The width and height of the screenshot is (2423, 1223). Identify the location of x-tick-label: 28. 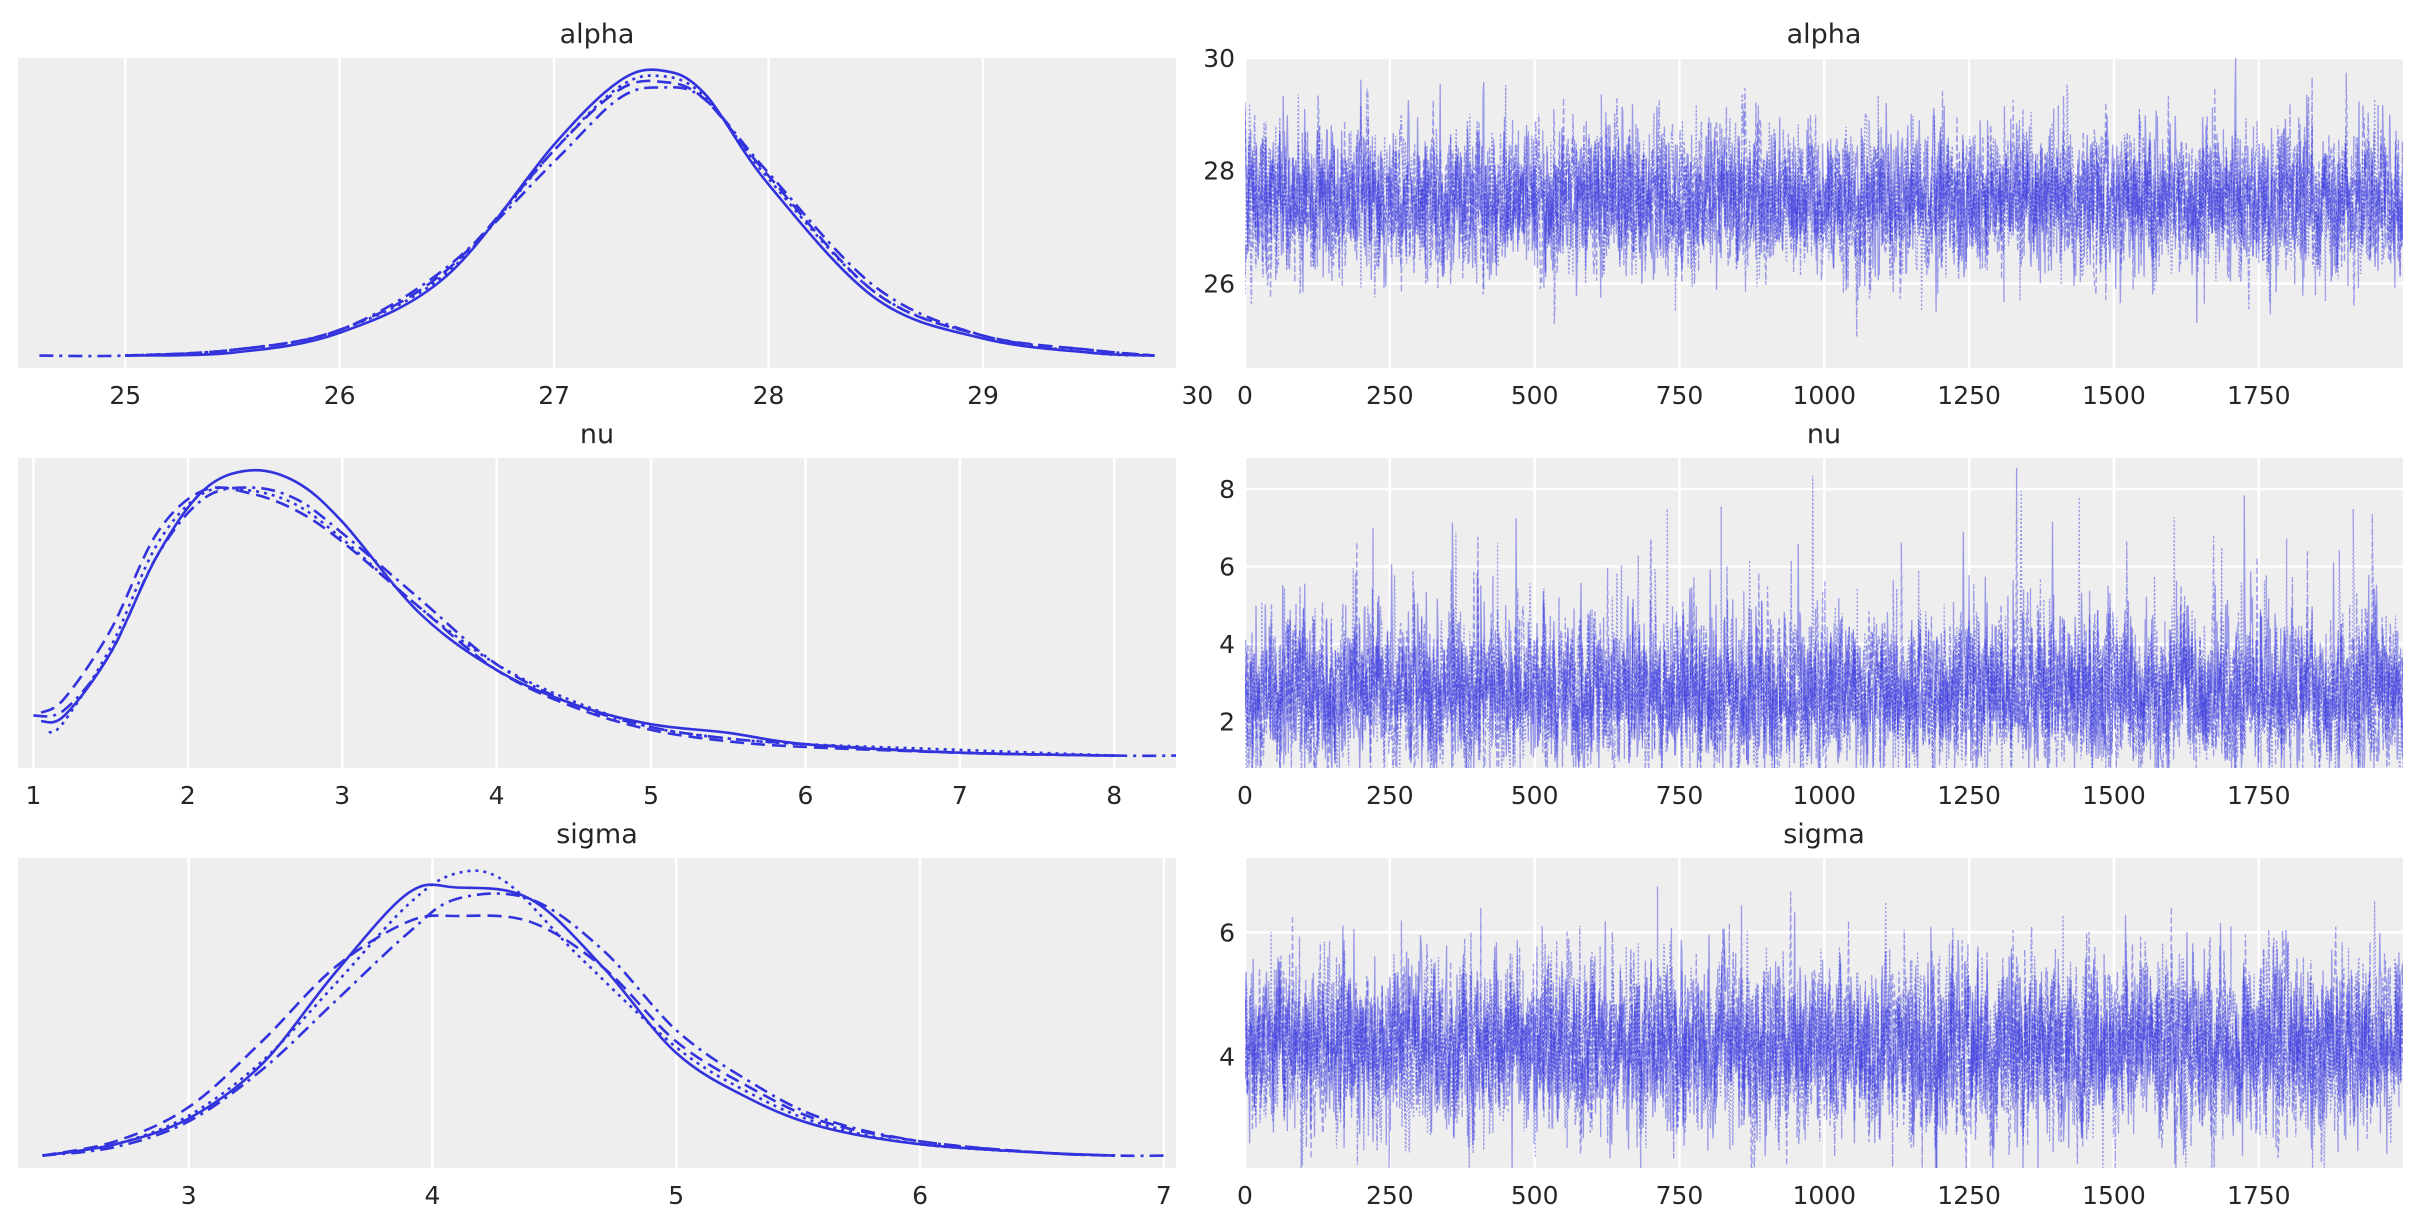
(769, 395).